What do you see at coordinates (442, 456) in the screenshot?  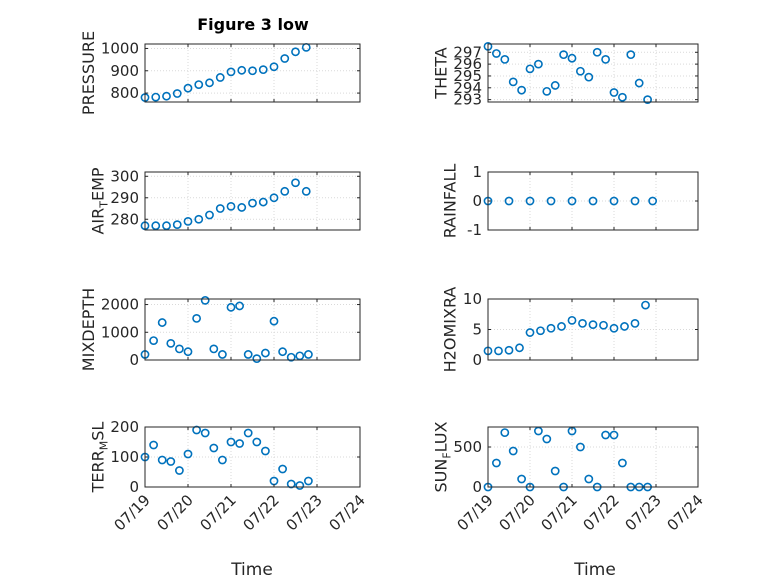 I see `y-axis-label: SUNFLUX` at bounding box center [442, 456].